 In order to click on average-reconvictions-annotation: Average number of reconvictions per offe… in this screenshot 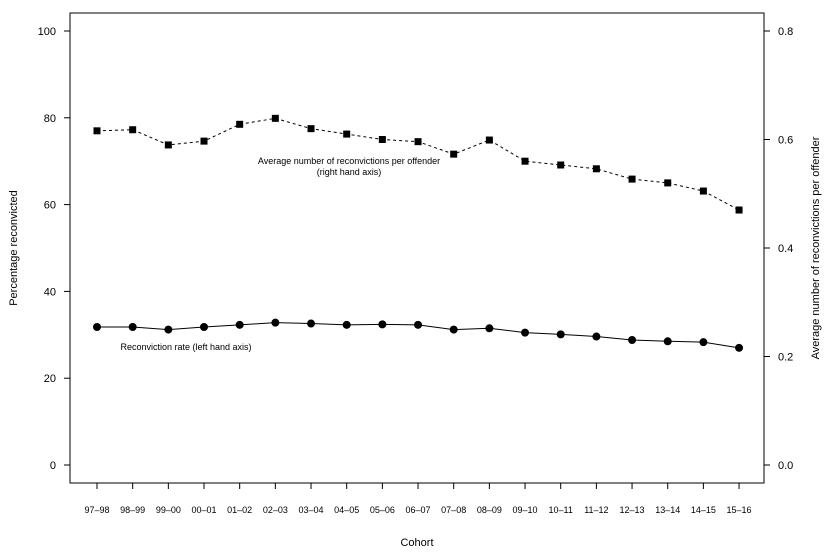, I will do `click(349, 166)`.